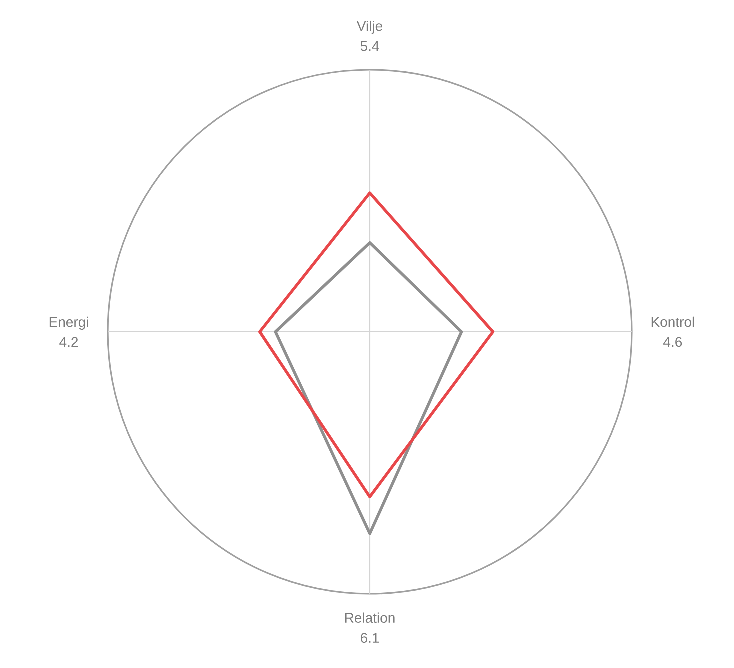 The width and height of the screenshot is (734, 668). I want to click on spoke-label: Kontrol, so click(673, 322).